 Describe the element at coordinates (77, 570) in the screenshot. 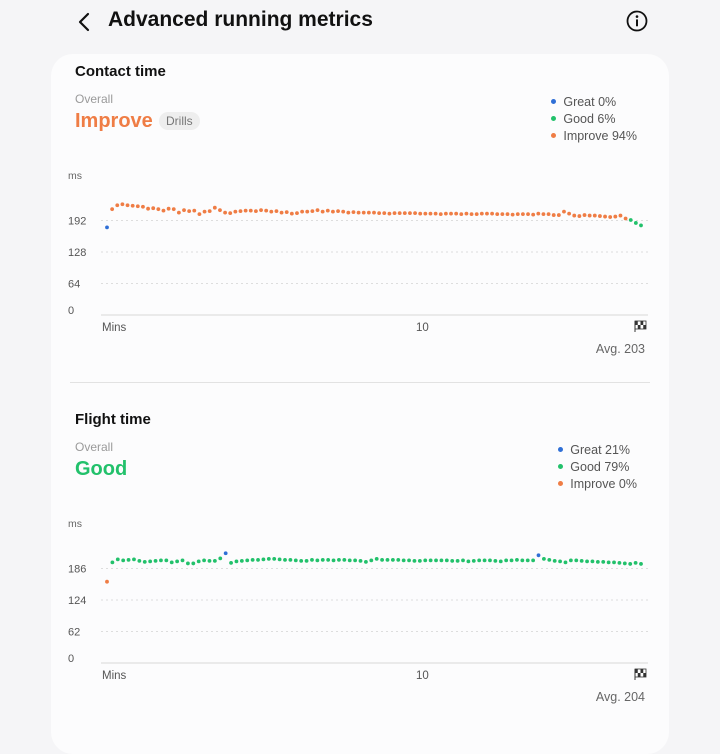

I see `y-tick-label: 186` at that location.